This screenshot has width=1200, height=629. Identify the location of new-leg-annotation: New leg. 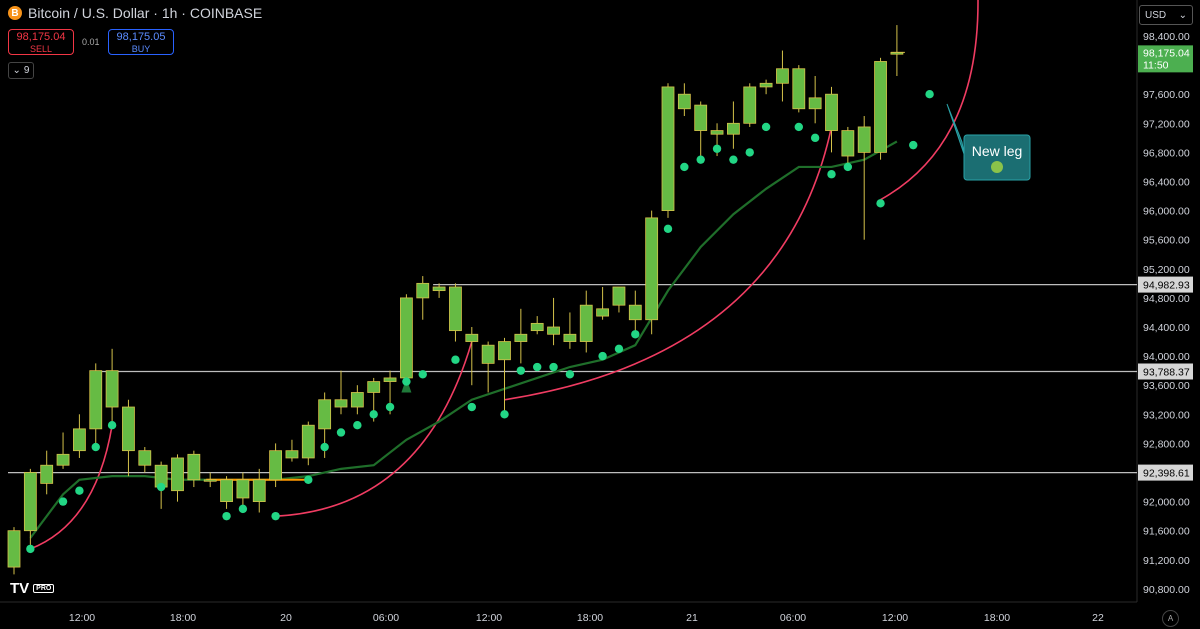
(988, 142).